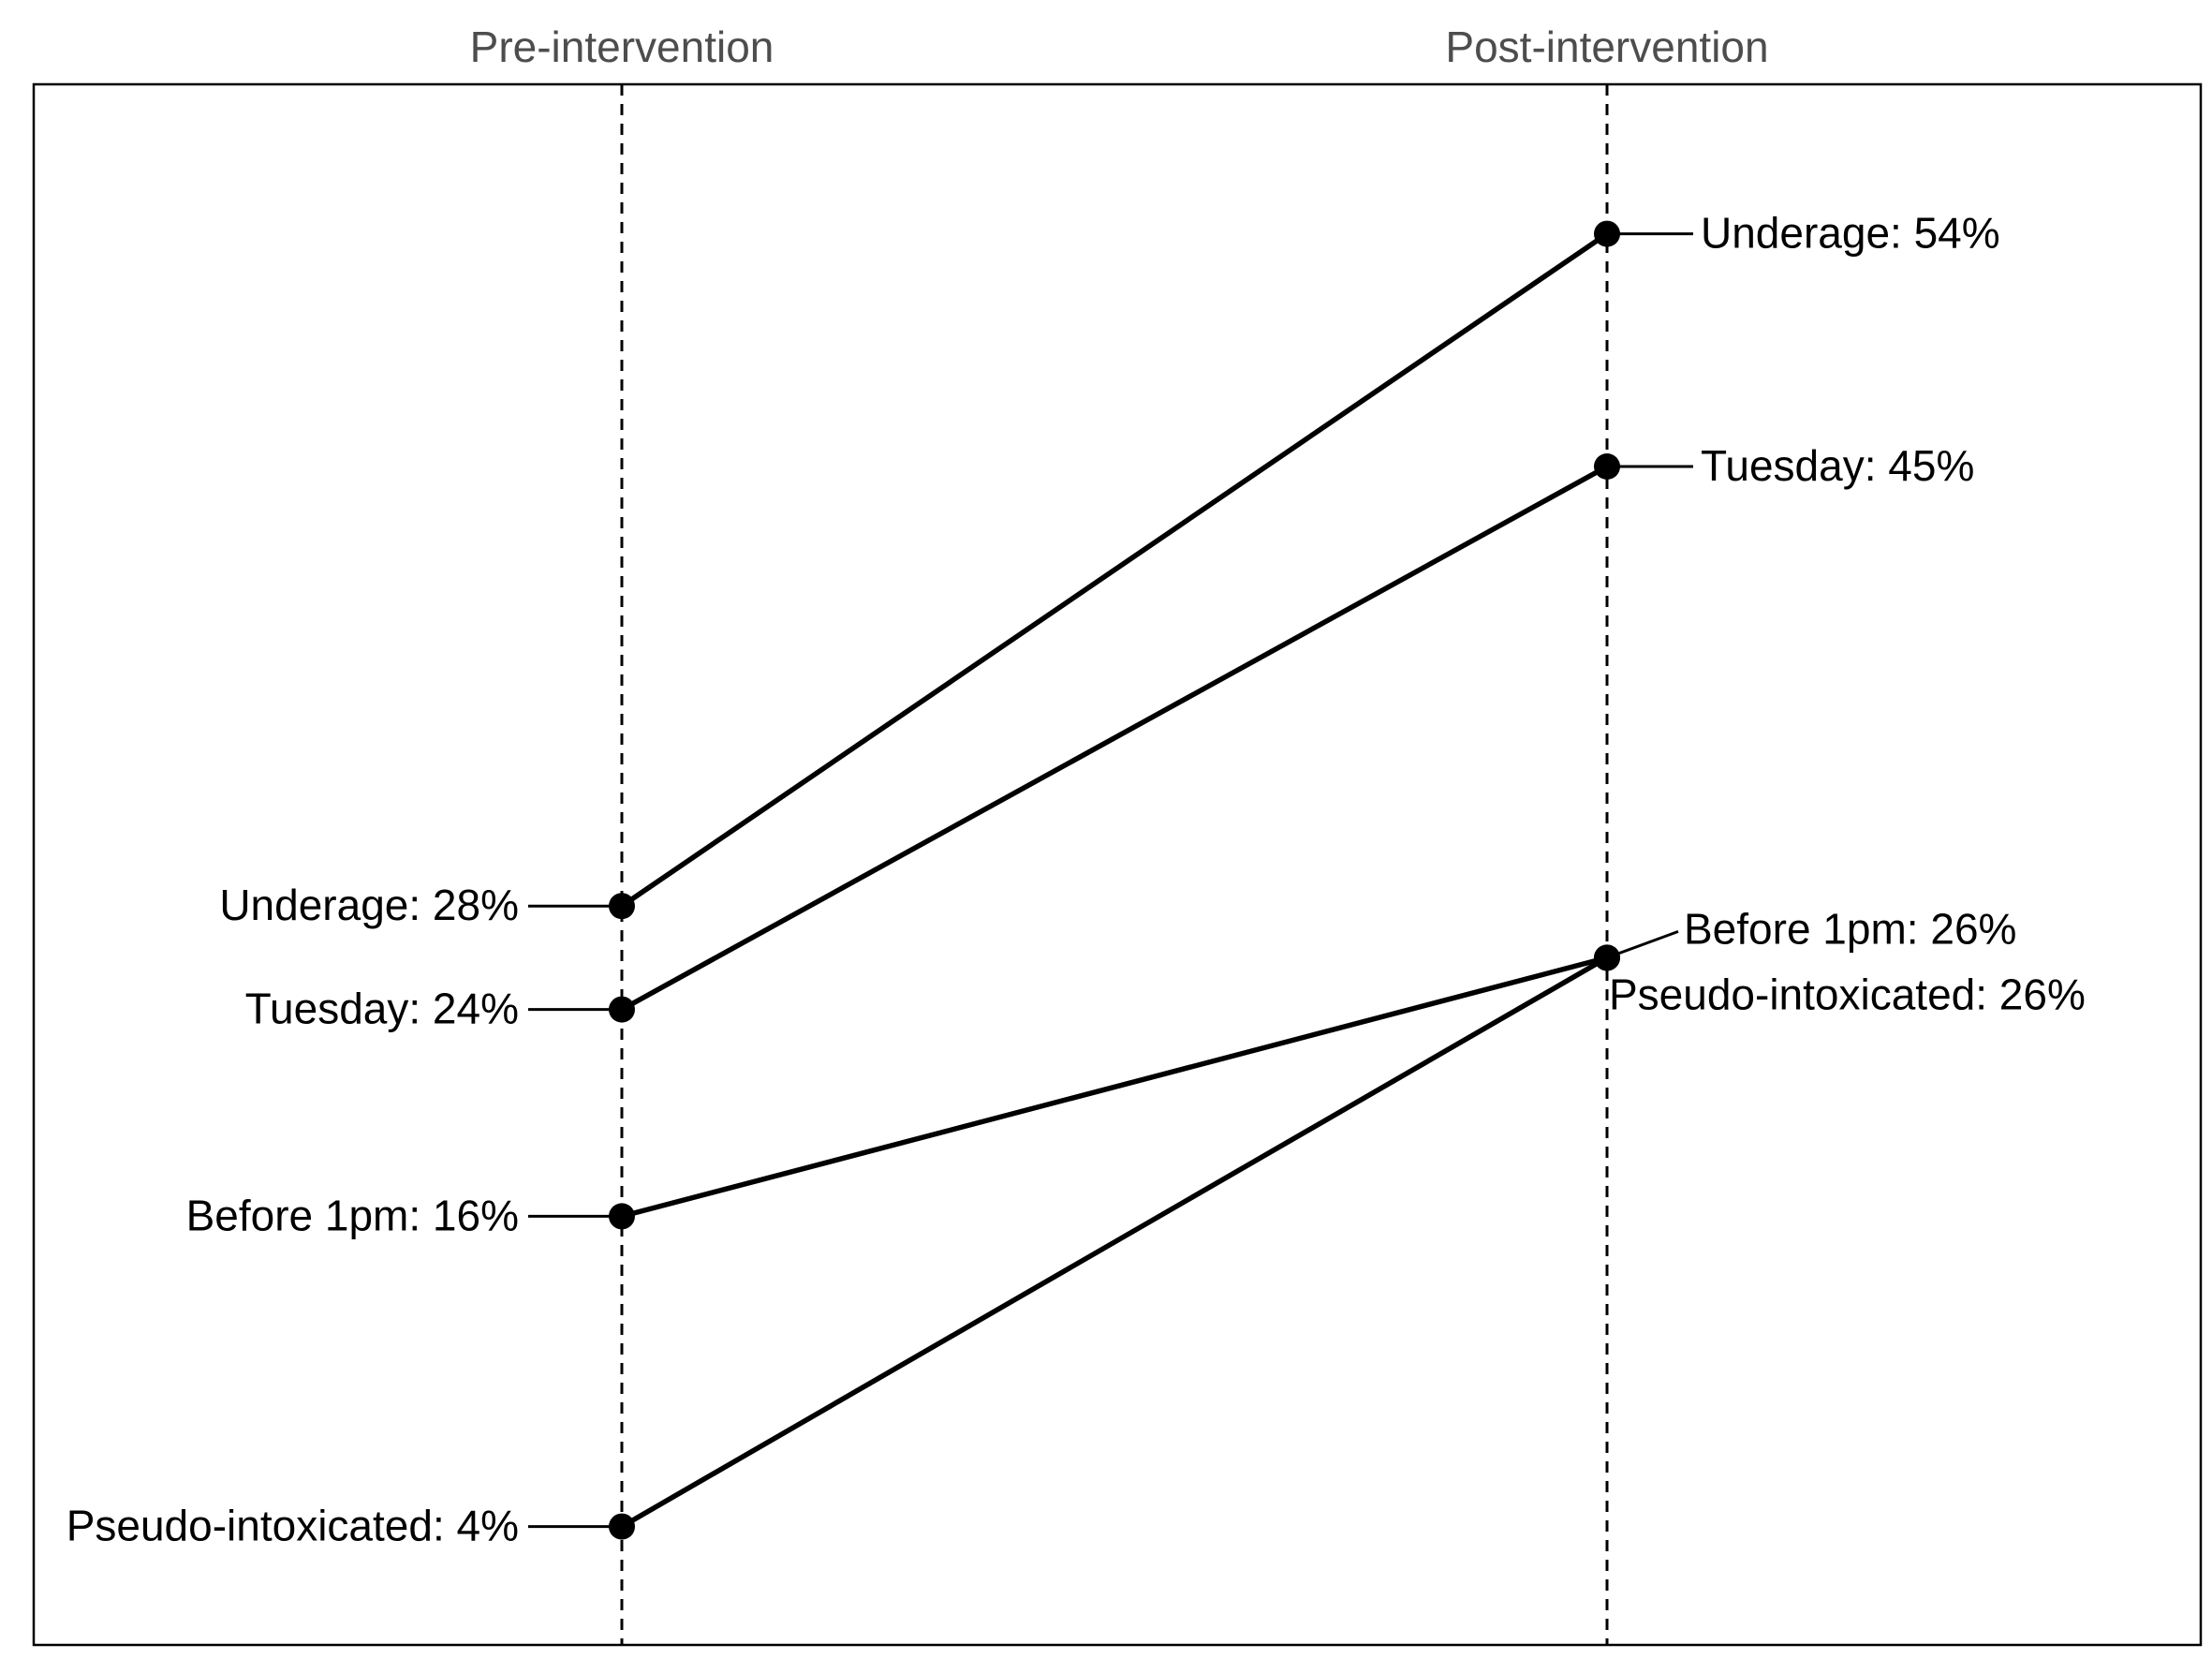 The image size is (2212, 1659). I want to click on point-pseudo-intoxicated-pre-intervention, so click(622, 1527).